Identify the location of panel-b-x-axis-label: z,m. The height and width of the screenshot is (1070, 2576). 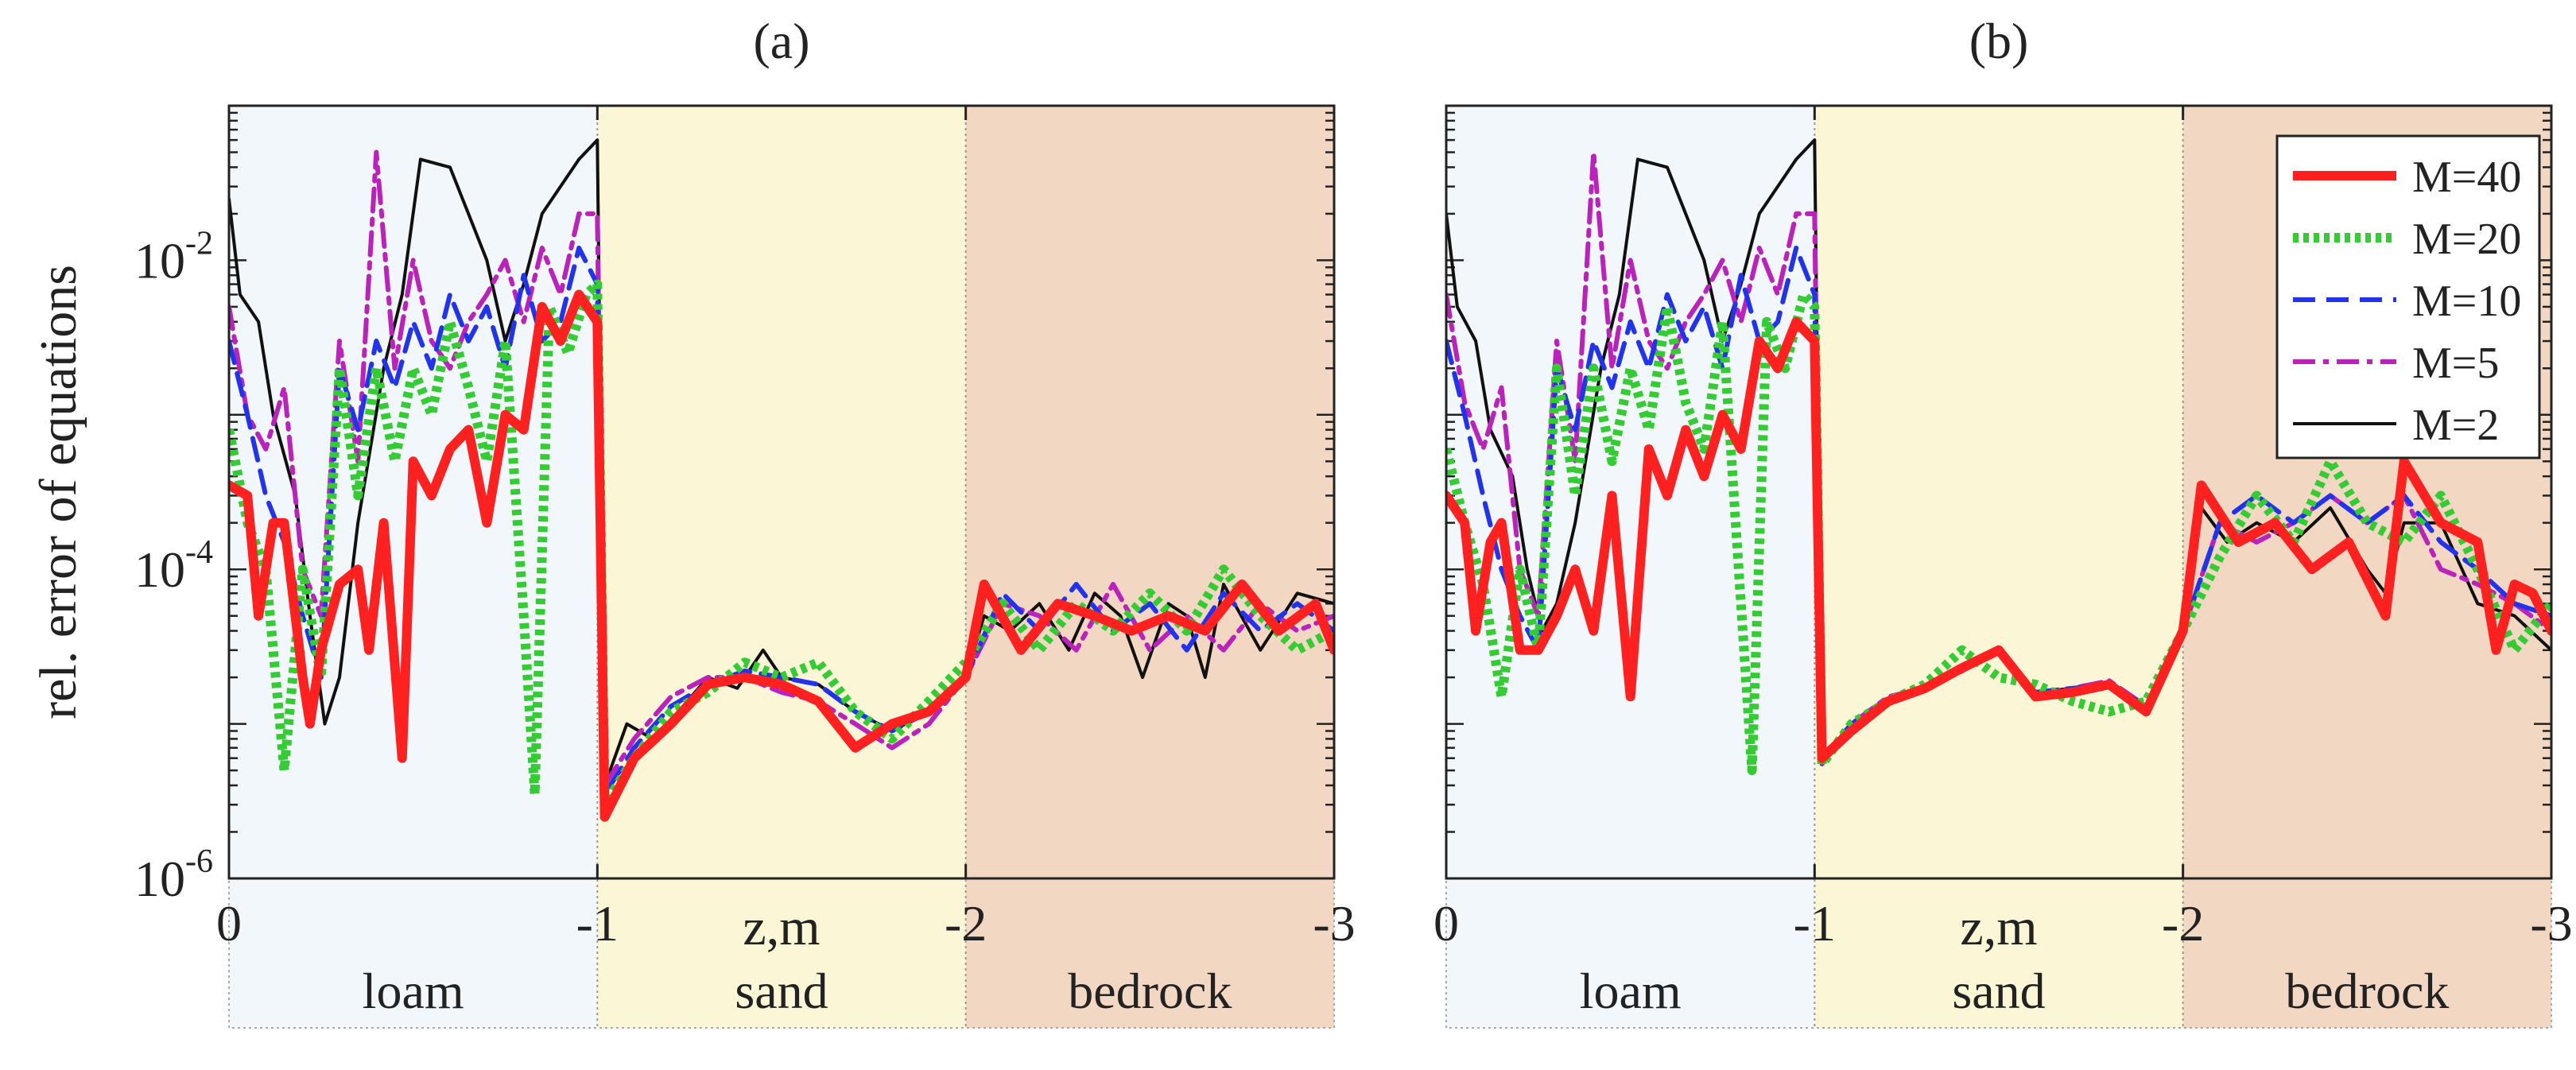
(1999, 927).